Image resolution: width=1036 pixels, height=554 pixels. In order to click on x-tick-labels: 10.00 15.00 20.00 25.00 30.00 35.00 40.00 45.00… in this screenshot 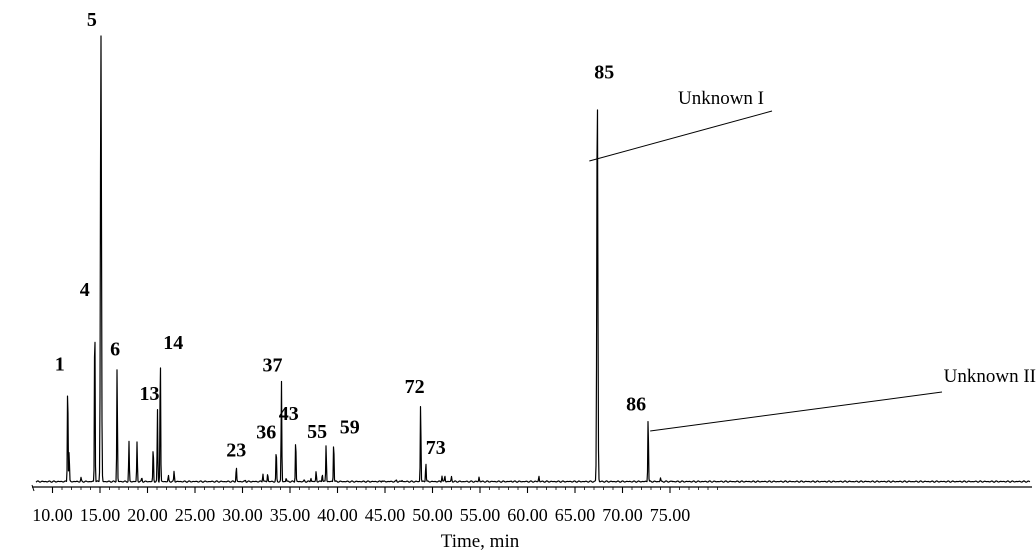, I will do `click(361, 515)`.